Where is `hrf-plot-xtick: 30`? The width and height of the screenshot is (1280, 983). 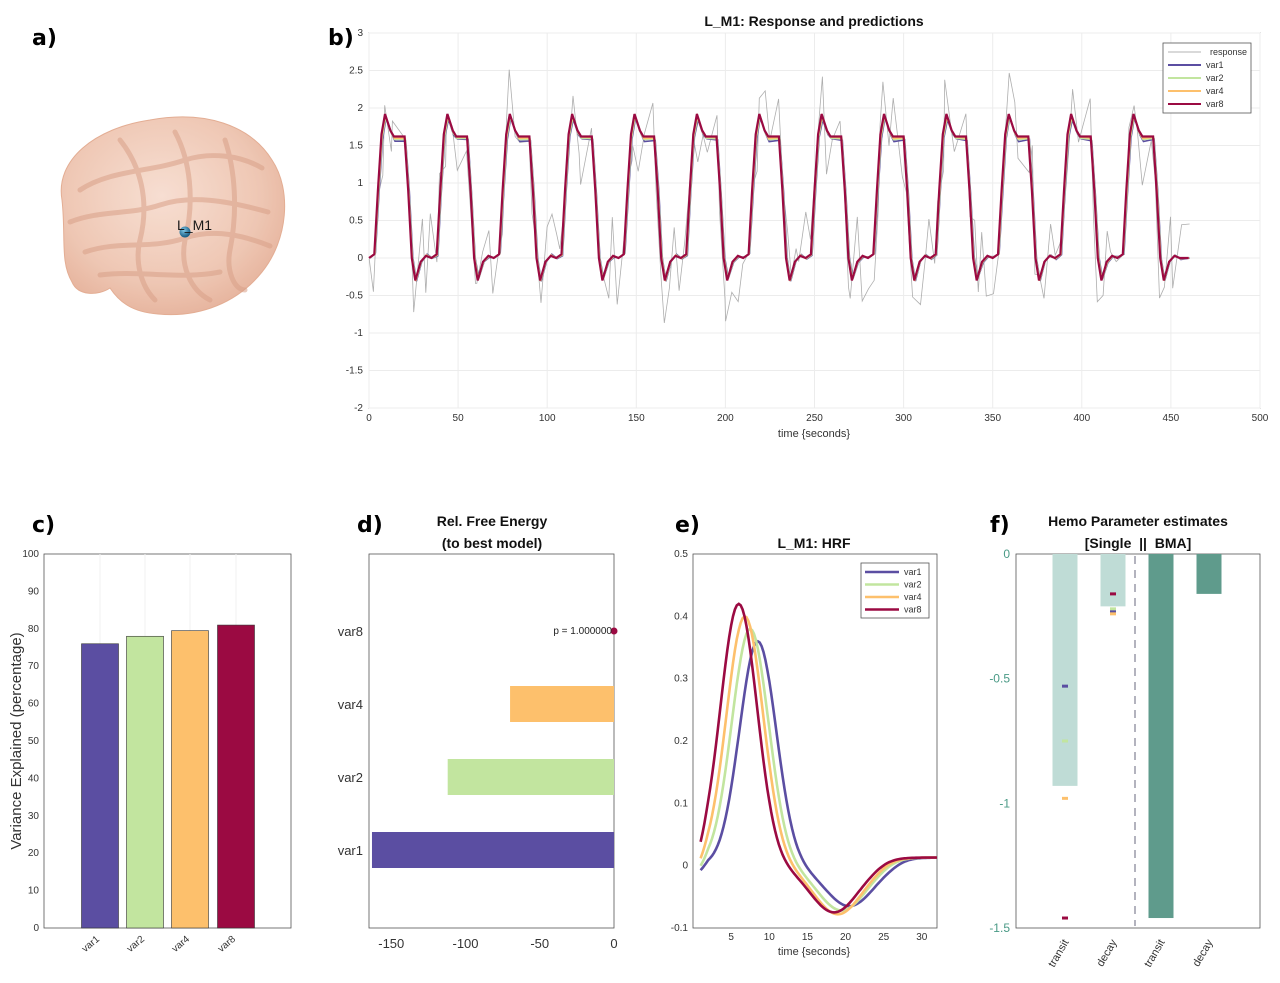
hrf-plot-xtick: 30 is located at coordinates (922, 937).